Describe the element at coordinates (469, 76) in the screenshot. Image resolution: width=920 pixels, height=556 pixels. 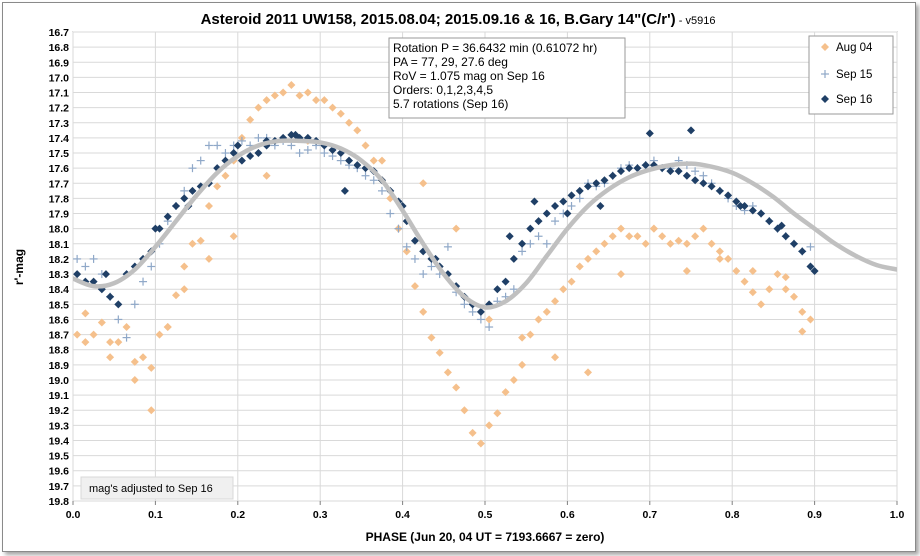
I see `annotation-line: RoV = 1.075 mag on Sep 16` at that location.